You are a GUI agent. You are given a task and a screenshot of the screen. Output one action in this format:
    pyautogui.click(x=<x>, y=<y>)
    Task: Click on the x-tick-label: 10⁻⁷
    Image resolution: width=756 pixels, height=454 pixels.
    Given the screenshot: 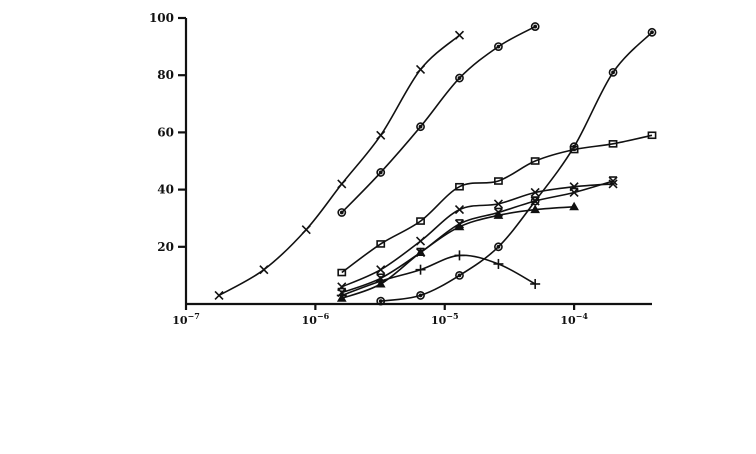 What is the action you would take?
    pyautogui.click(x=186, y=319)
    